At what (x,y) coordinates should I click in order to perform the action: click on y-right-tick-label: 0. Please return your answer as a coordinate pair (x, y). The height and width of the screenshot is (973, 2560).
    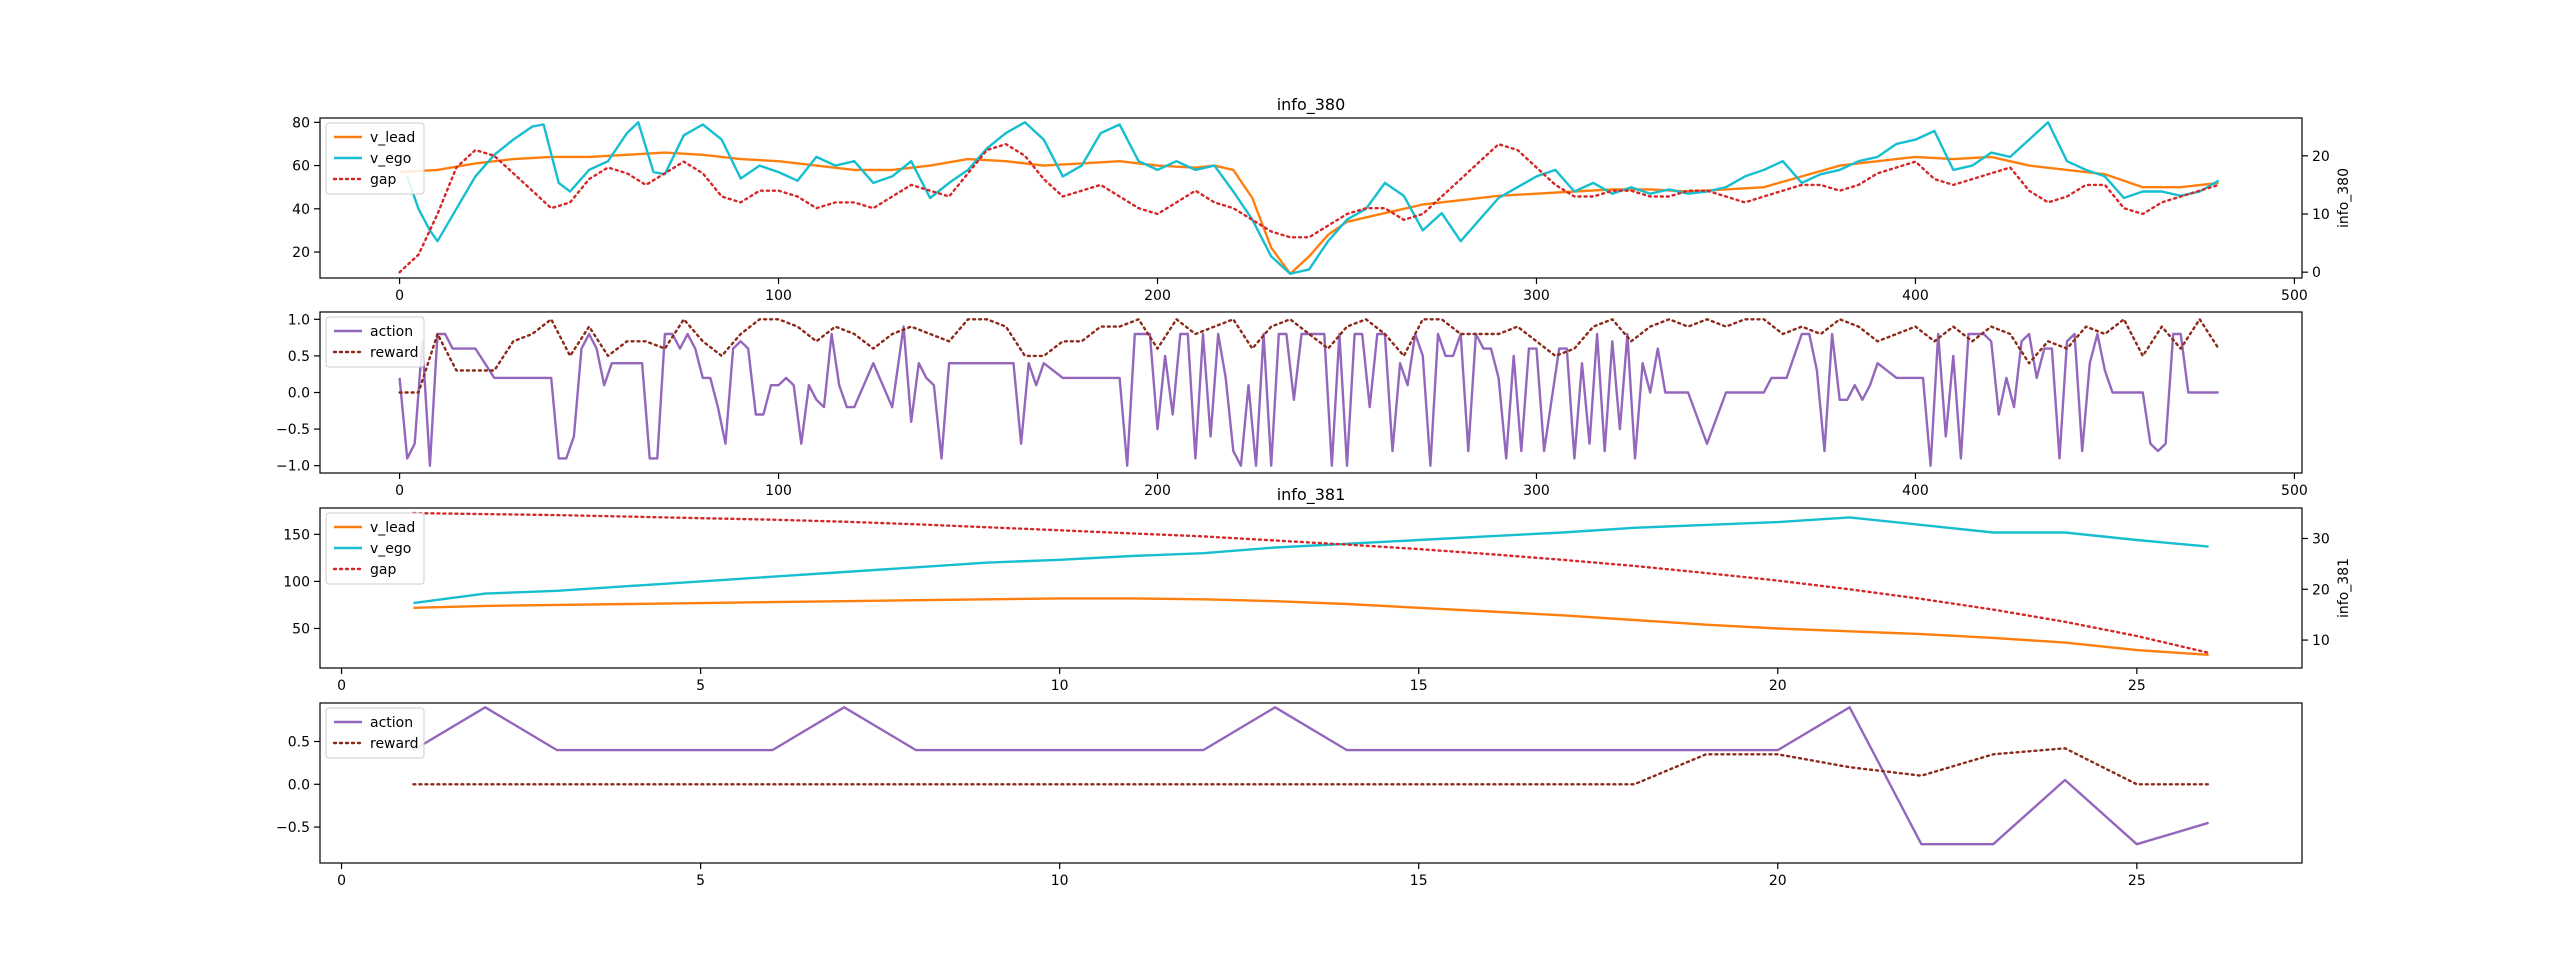
    Looking at the image, I should click on (2316, 273).